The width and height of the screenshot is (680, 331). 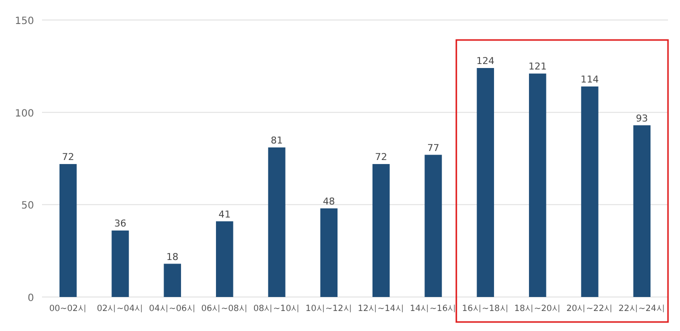 I want to click on data-label: 124, so click(x=485, y=62).